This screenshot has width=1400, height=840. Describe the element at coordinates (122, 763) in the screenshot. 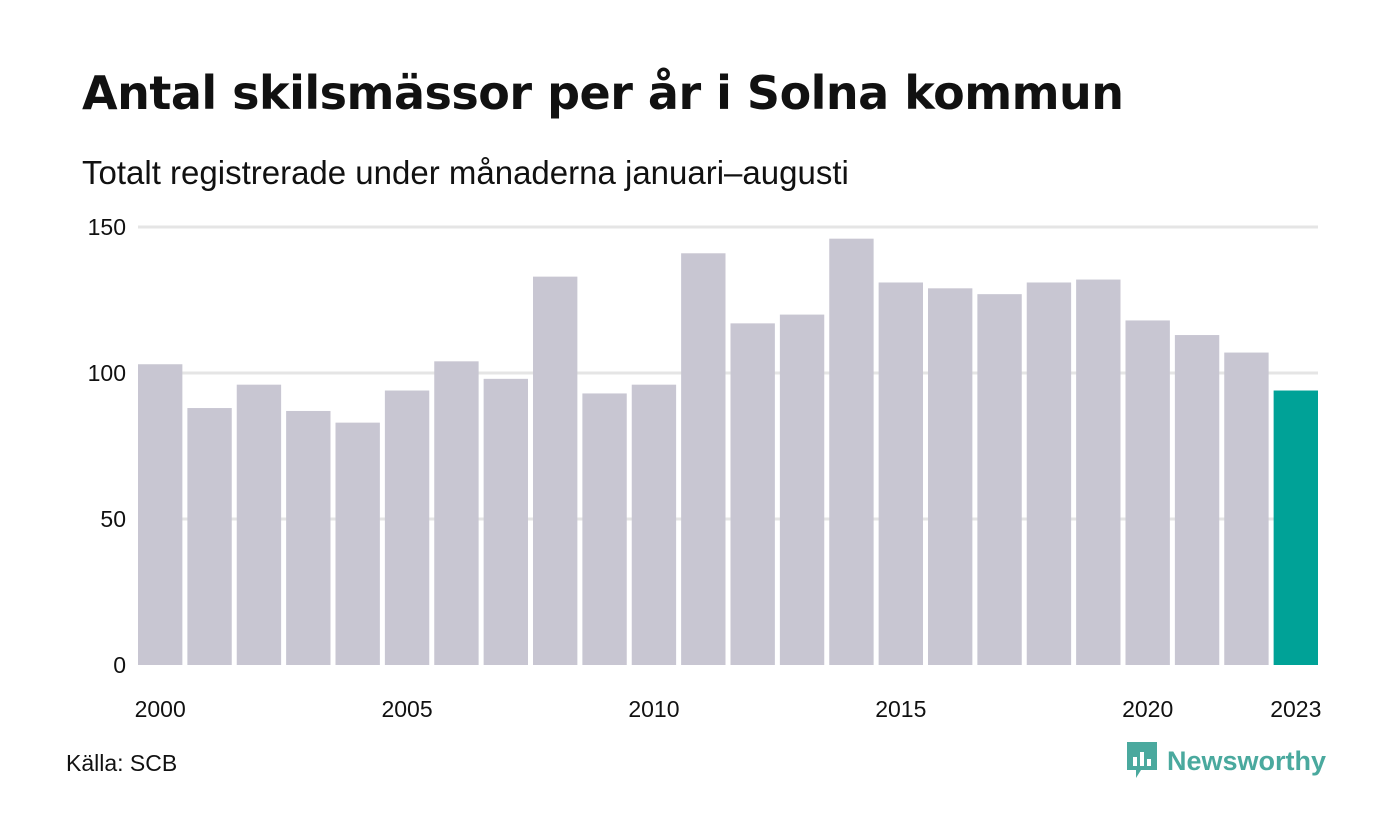

I see `source-note: Källa: SCB` at that location.